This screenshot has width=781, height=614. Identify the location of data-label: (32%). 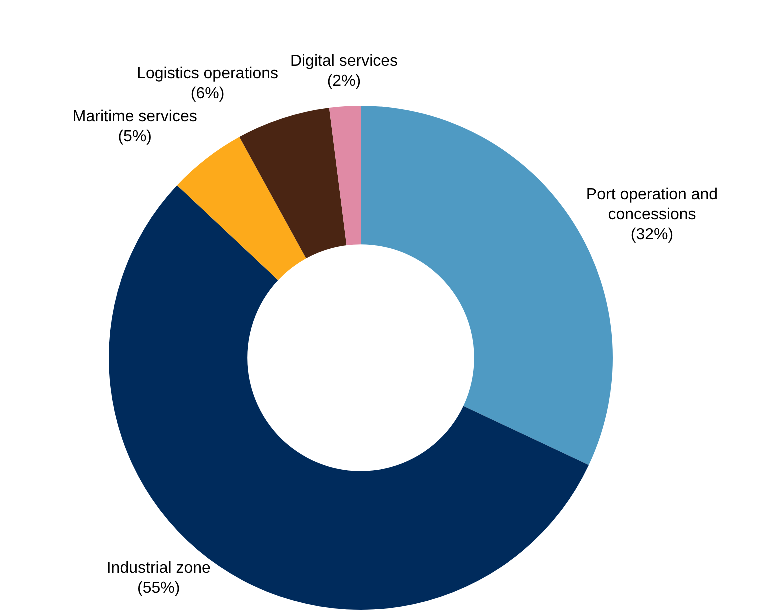
(652, 235).